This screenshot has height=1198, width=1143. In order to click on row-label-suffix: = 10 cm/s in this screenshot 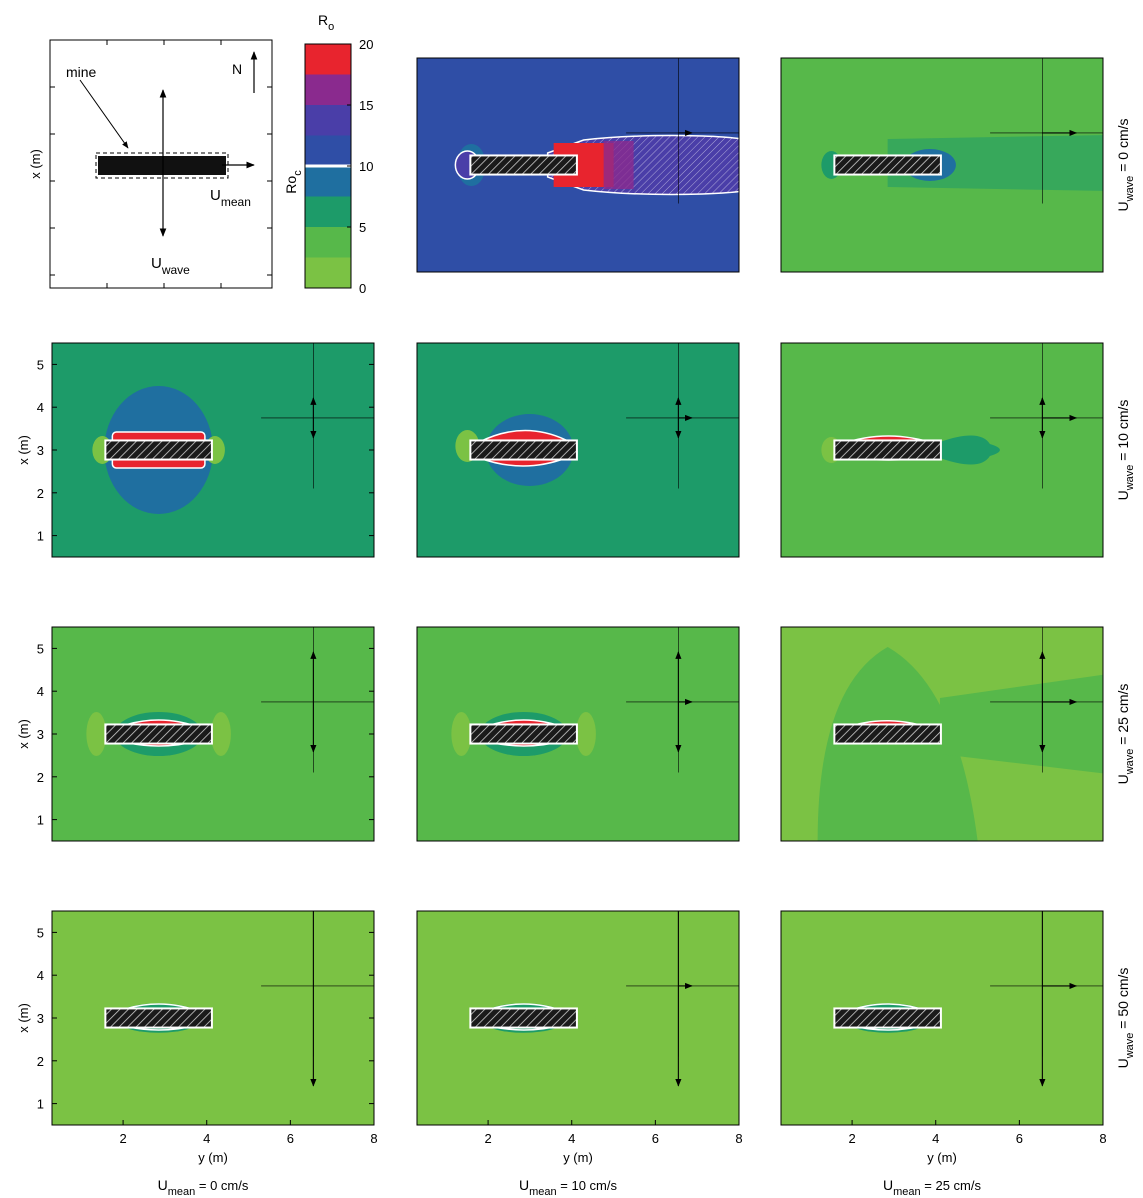, I will do `click(1123, 432)`.